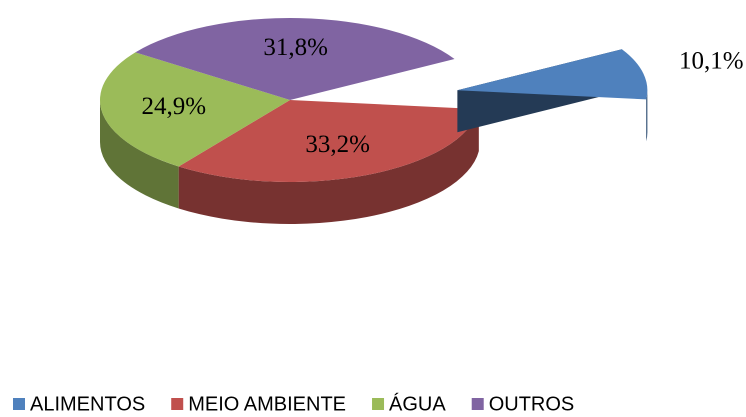 This screenshot has height=417, width=746. What do you see at coordinates (532, 404) in the screenshot?
I see `legend-label: OUTROS` at bounding box center [532, 404].